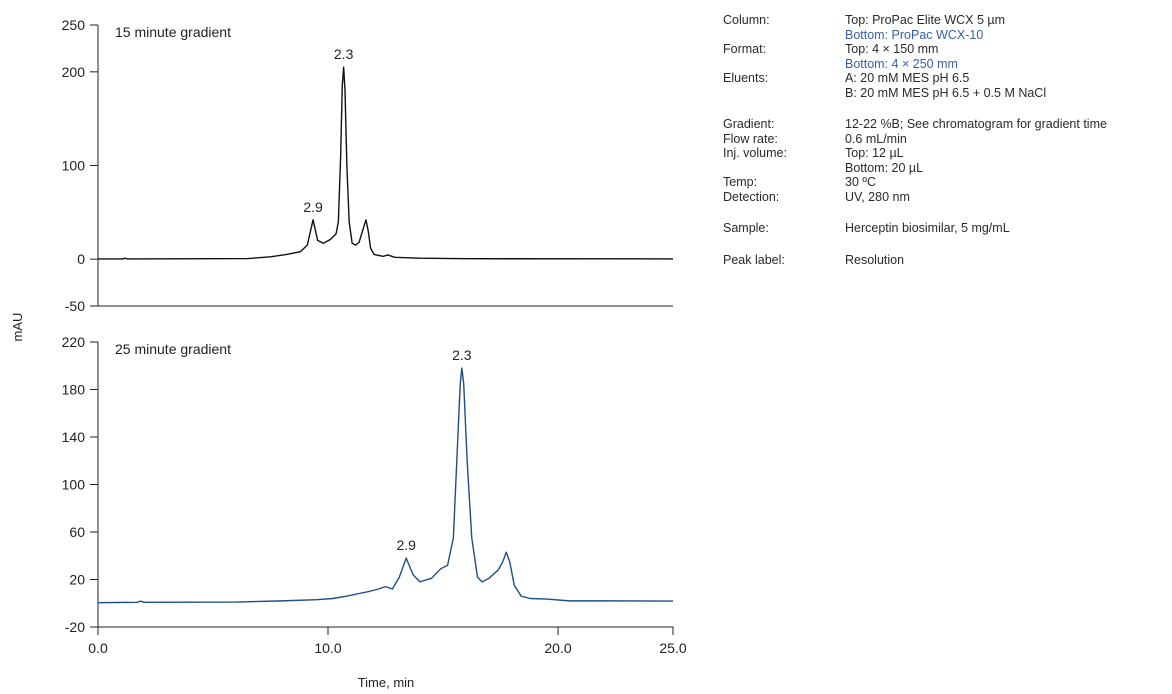  I want to click on condition-value: Top: 4 × 150 mm, so click(892, 49).